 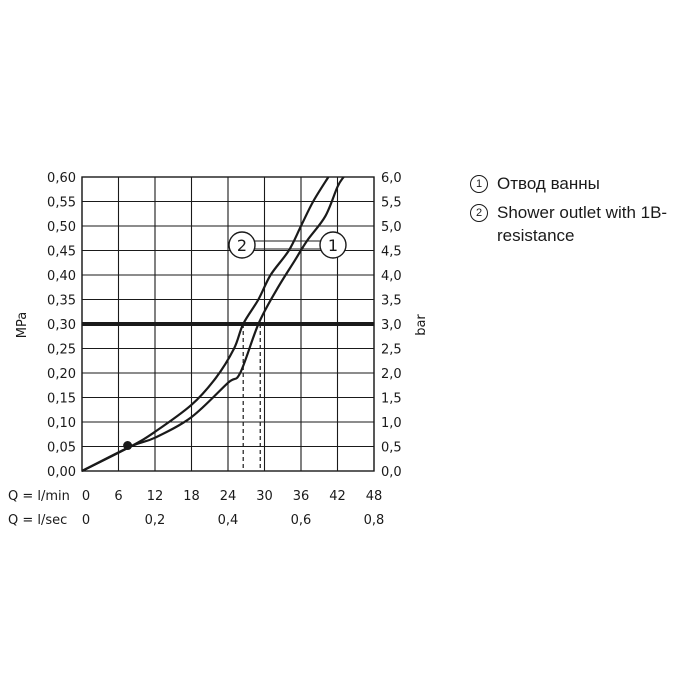 I want to click on y-right-tick-label: 5,0, so click(x=391, y=227).